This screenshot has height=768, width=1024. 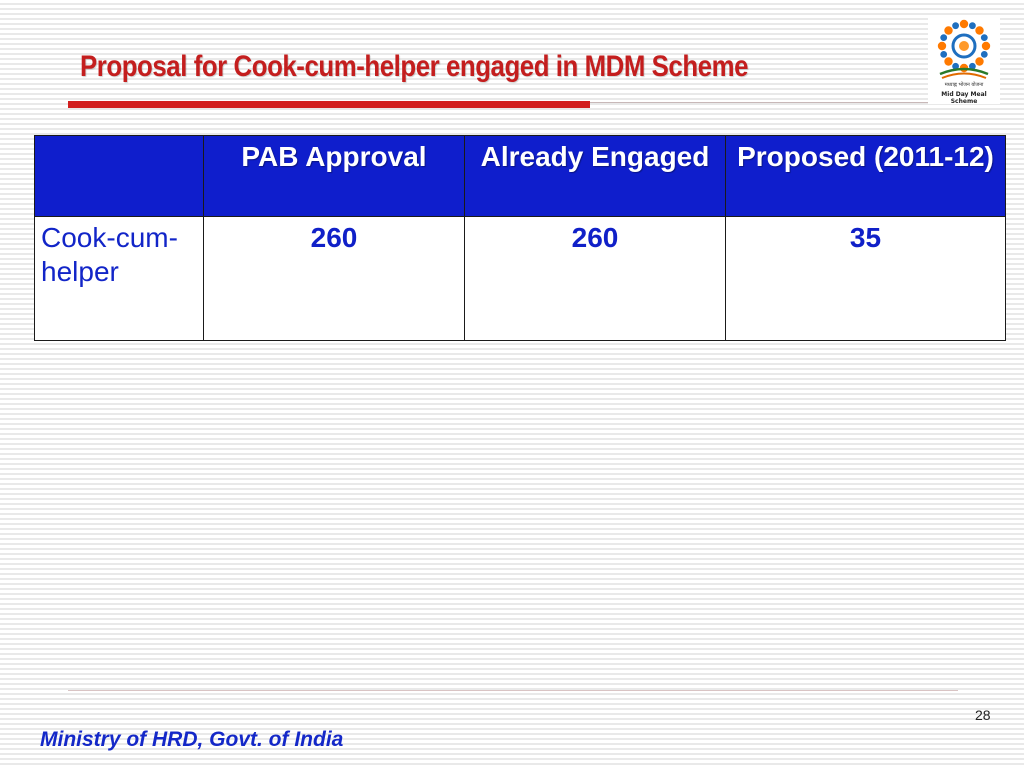 I want to click on footer-divider, so click(x=513, y=690).